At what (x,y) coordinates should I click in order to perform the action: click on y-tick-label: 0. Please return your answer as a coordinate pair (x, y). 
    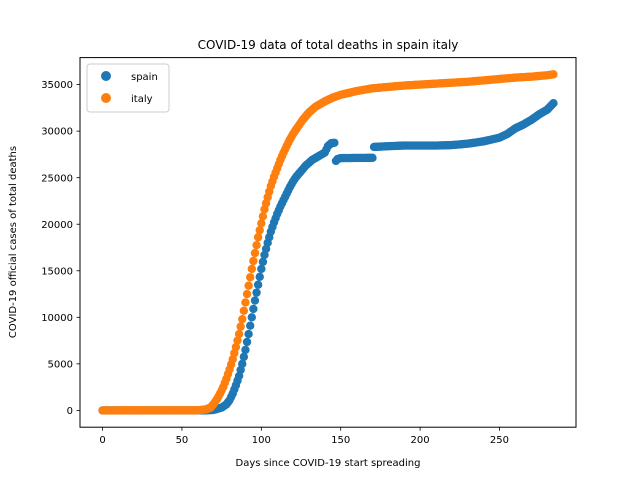
    Looking at the image, I should click on (70, 411).